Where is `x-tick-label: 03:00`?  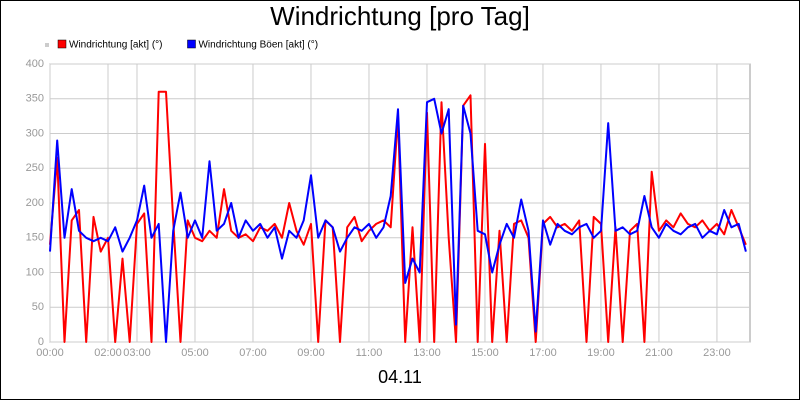
x-tick-label: 03:00 is located at coordinates (137, 353).